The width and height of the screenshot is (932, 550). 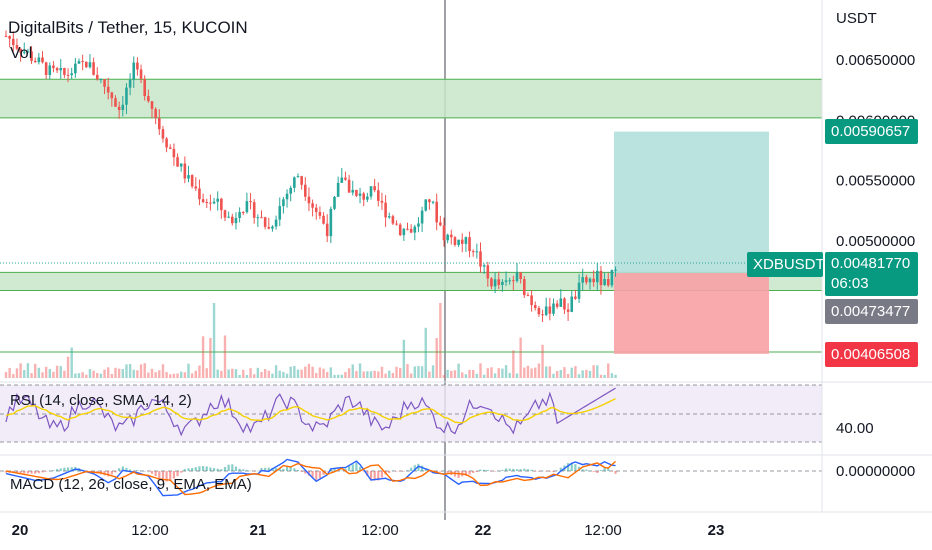 What do you see at coordinates (101, 400) in the screenshot?
I see `rsi-label: RSI (14, close, SMA, 14, 2)` at bounding box center [101, 400].